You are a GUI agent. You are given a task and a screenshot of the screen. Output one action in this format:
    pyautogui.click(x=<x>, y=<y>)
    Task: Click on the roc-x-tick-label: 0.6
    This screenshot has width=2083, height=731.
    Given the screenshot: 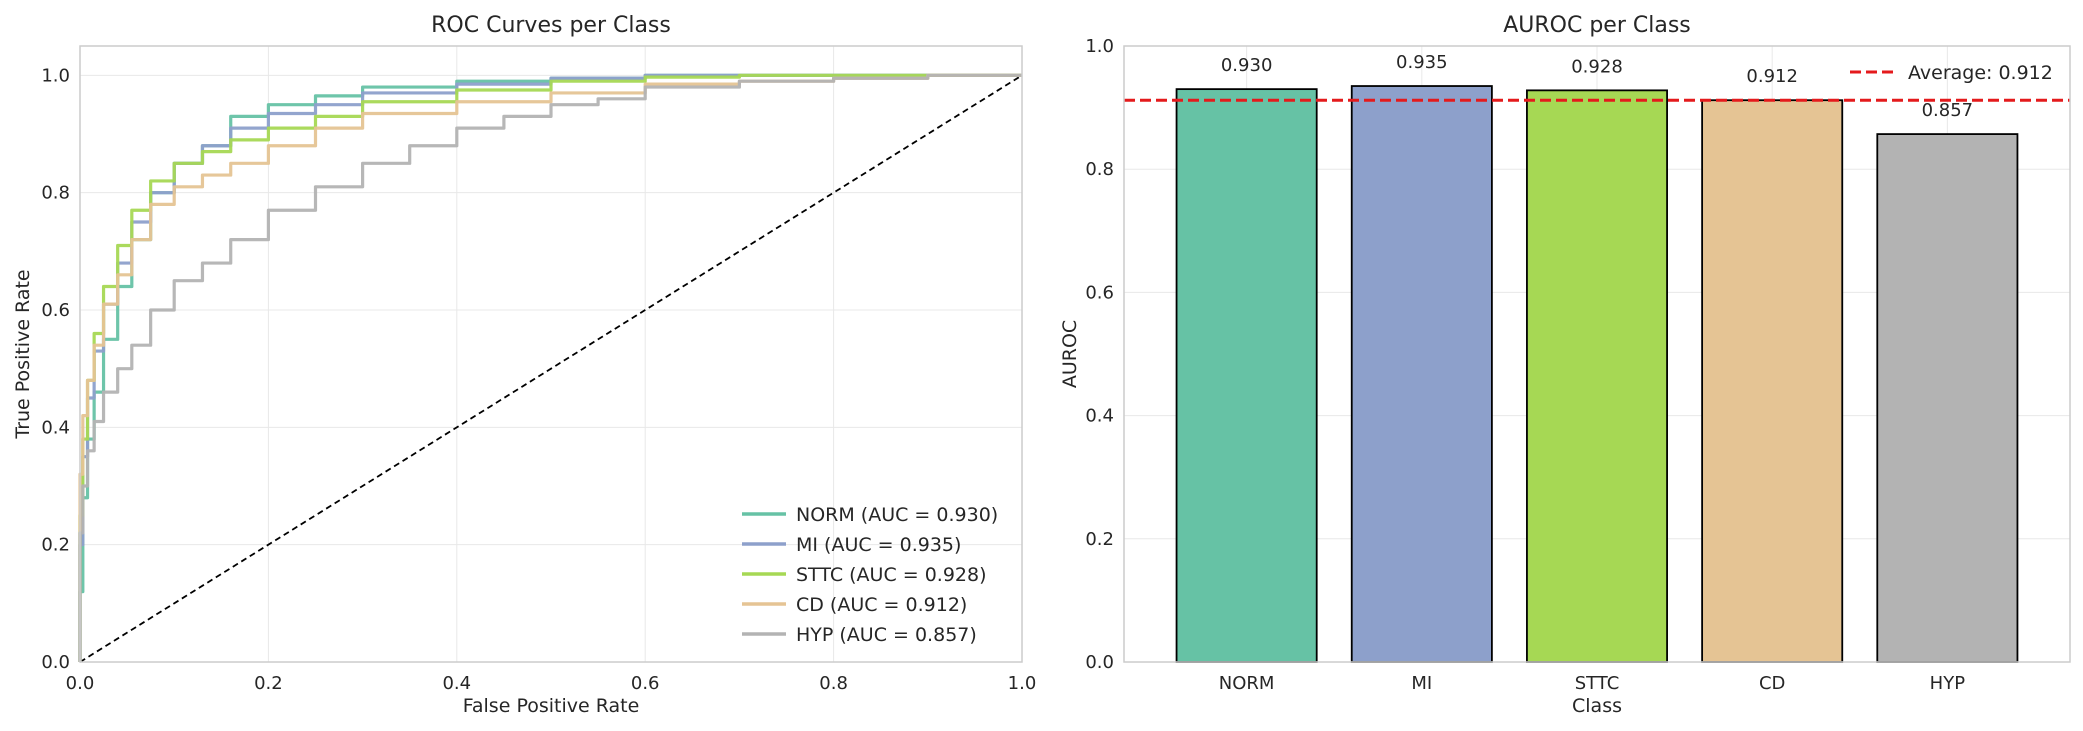 What is the action you would take?
    pyautogui.click(x=645, y=683)
    